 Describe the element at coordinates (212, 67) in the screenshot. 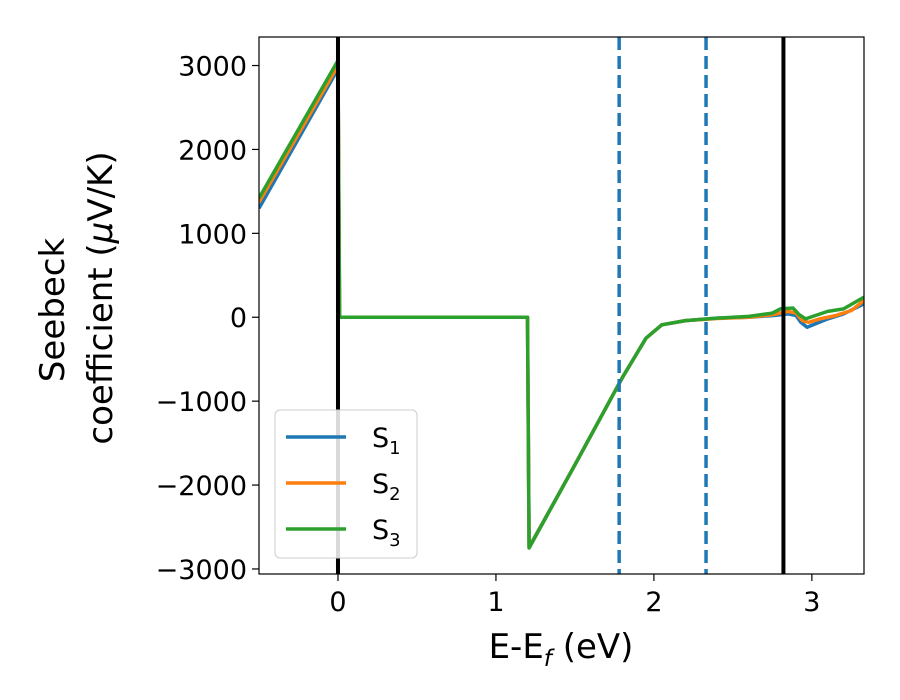

I see `y-tick-label-0: 3000` at that location.